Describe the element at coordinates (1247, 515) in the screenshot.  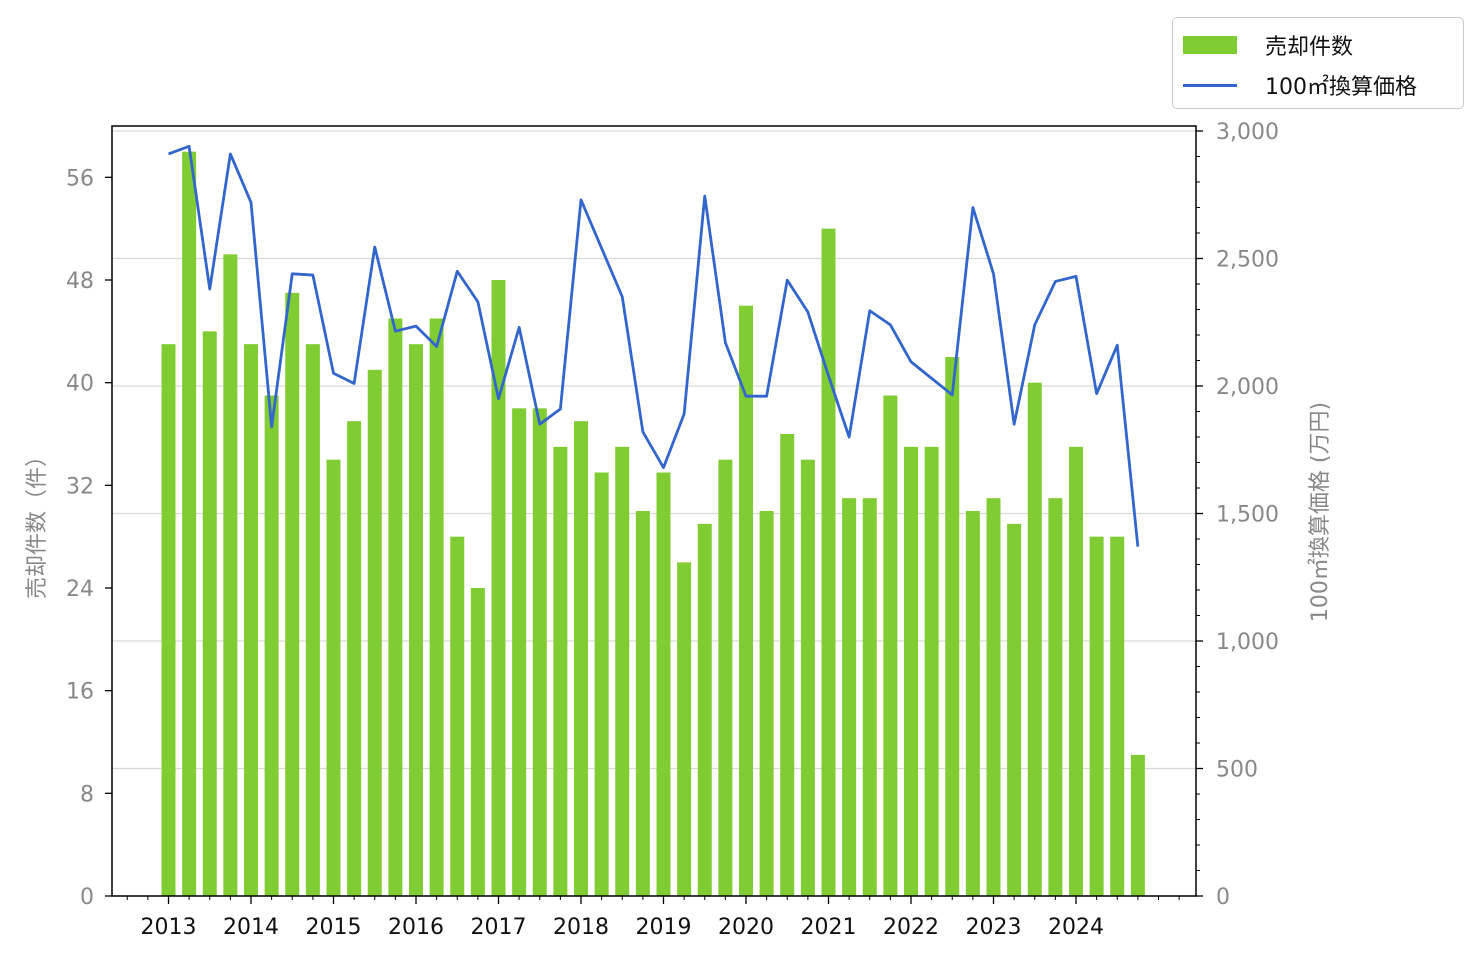
I see `right-tick-label: 1,500` at that location.